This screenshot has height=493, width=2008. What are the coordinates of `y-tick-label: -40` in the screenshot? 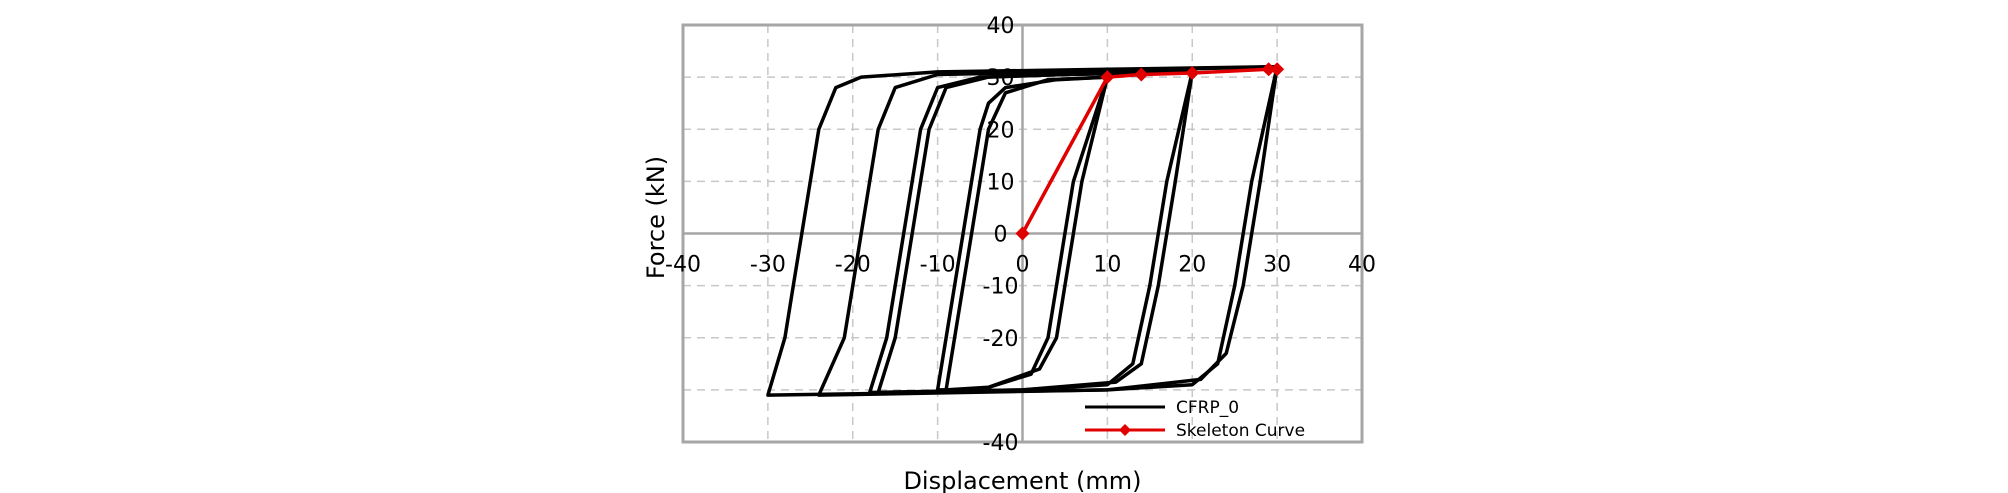 It's located at (1001, 443).